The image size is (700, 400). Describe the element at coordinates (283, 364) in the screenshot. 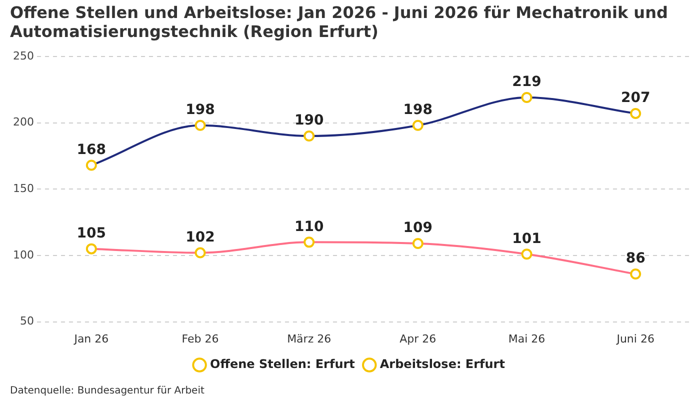

I see `legend-label: Offene Stellen: Erfurt` at that location.